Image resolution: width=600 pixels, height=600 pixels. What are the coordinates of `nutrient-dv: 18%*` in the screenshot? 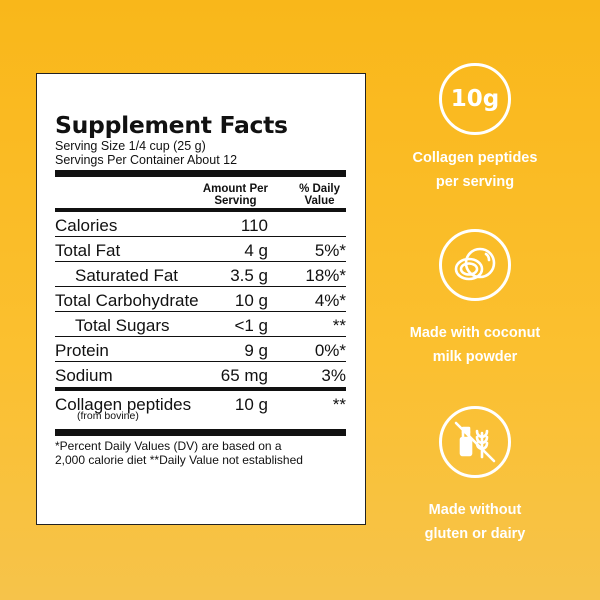 It's located at (325, 275).